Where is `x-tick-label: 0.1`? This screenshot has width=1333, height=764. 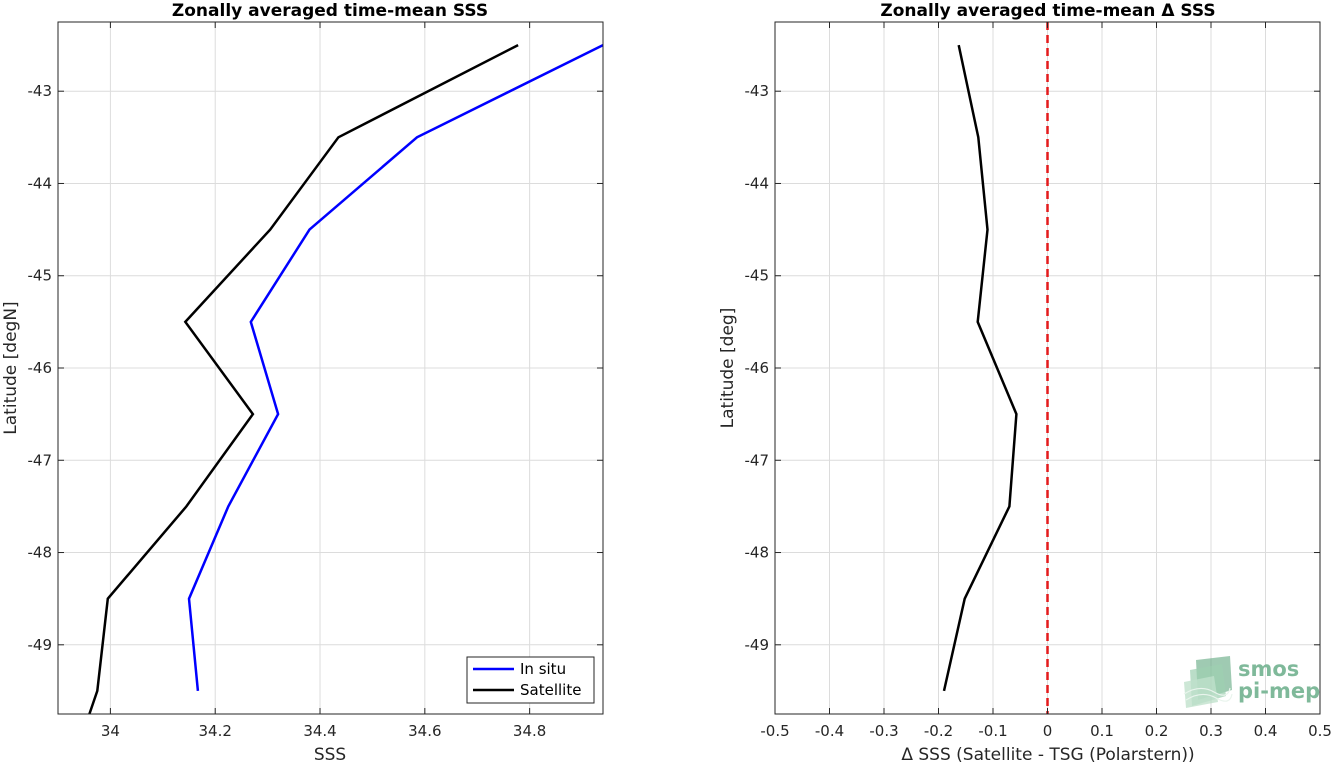 x-tick-label: 0.1 is located at coordinates (1102, 731).